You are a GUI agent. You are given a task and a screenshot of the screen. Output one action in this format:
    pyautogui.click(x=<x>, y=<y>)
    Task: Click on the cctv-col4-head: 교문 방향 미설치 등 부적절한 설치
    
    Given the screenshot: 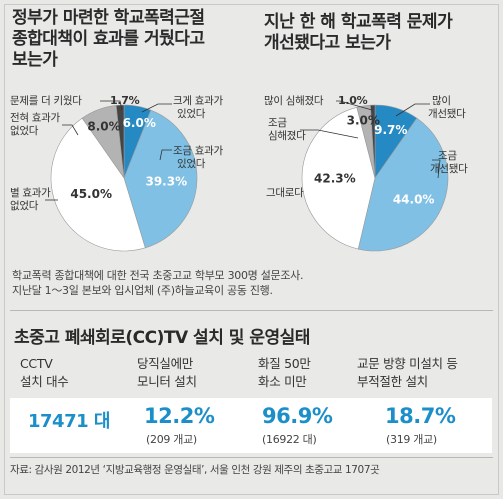 What is the action you would take?
    pyautogui.click(x=407, y=372)
    